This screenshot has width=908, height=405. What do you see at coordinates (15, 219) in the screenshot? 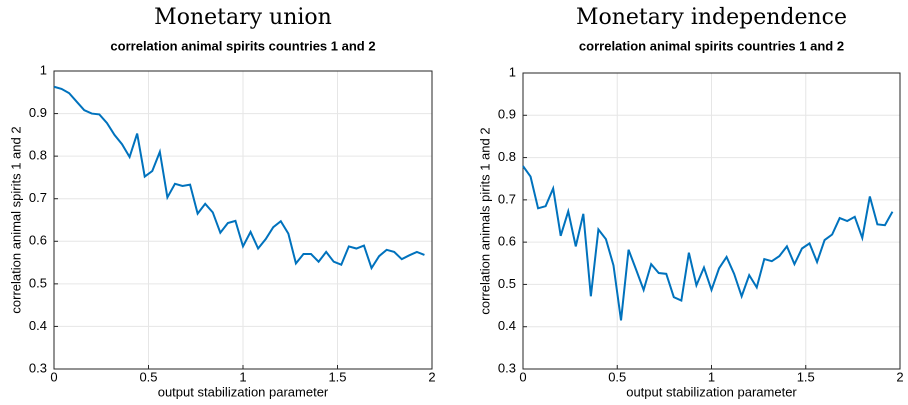
I see `y-axis-label: correlation animal spirits 1 and 2` at bounding box center [15, 219].